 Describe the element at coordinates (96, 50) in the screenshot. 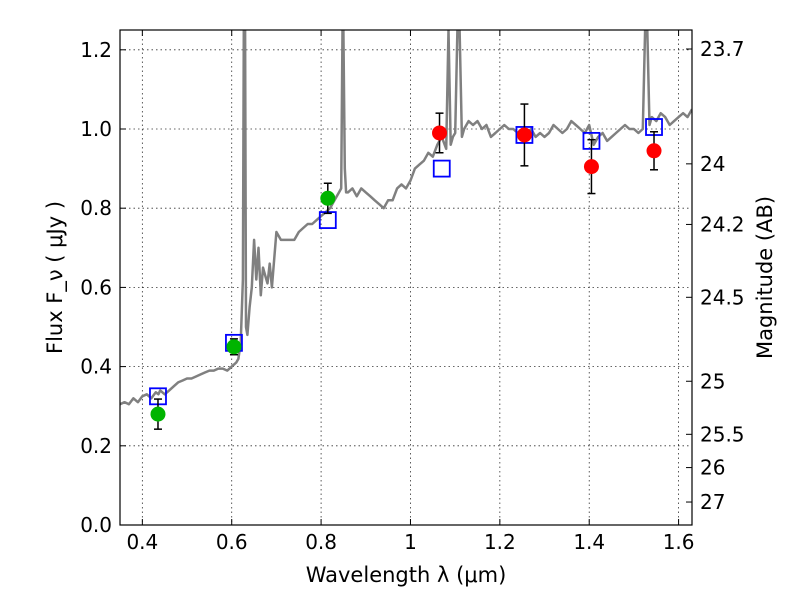

I see `y-tick-label: 1.2` at that location.